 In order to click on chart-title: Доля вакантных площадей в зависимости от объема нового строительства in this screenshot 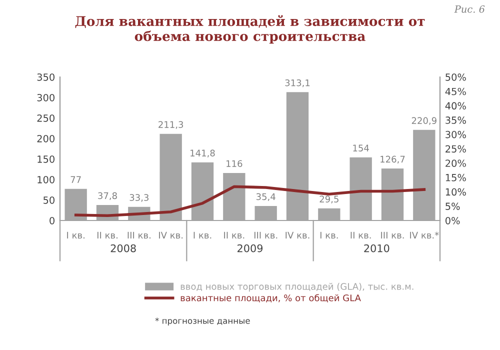, I will do `click(250, 29)`.